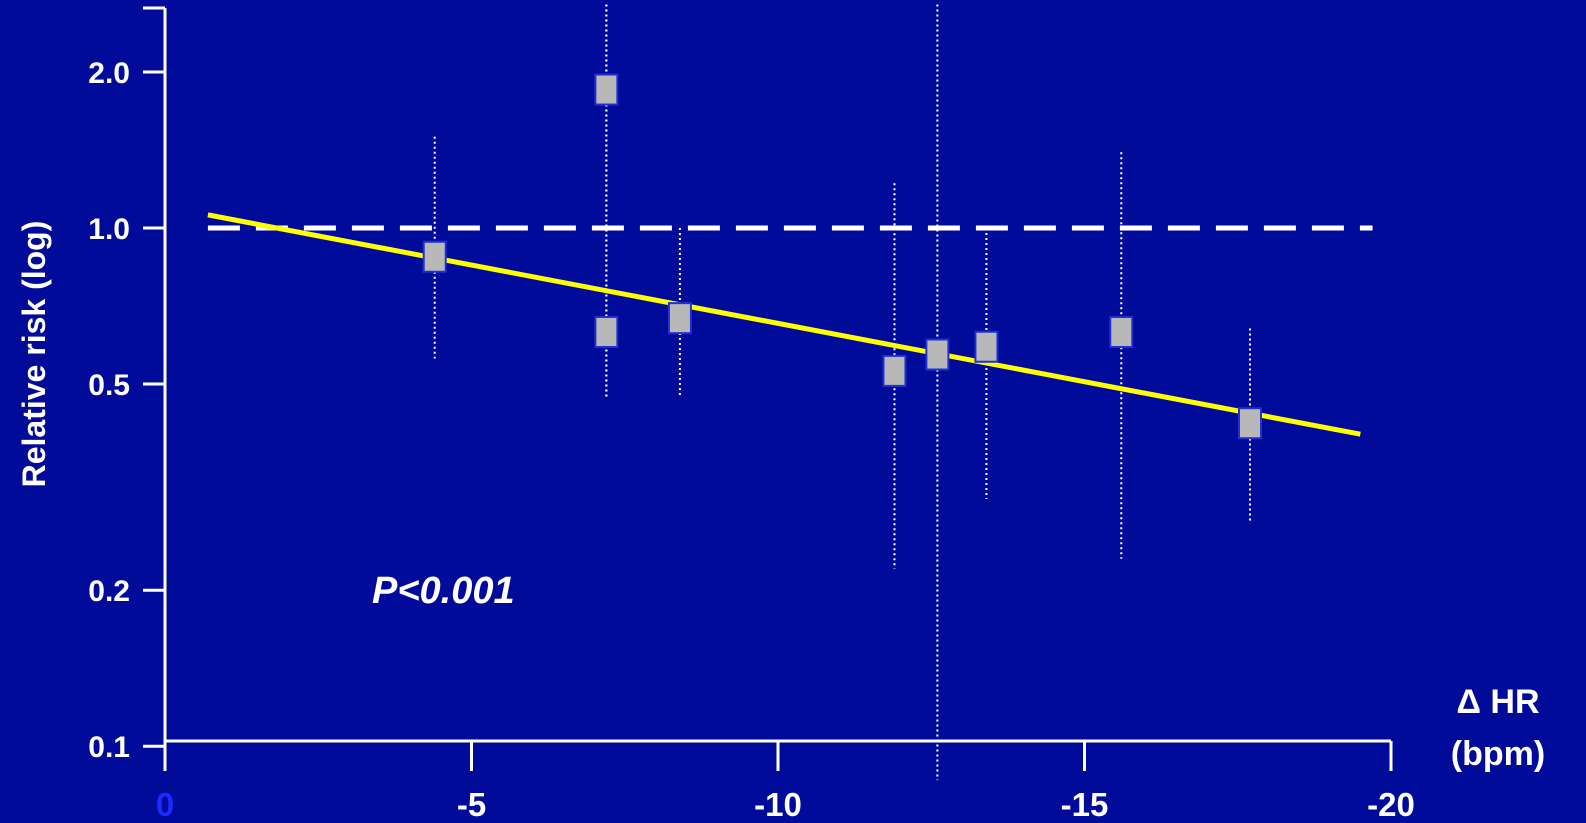 The width and height of the screenshot is (1586, 823). What do you see at coordinates (1391, 804) in the screenshot?
I see `x-tick-label: -20` at bounding box center [1391, 804].